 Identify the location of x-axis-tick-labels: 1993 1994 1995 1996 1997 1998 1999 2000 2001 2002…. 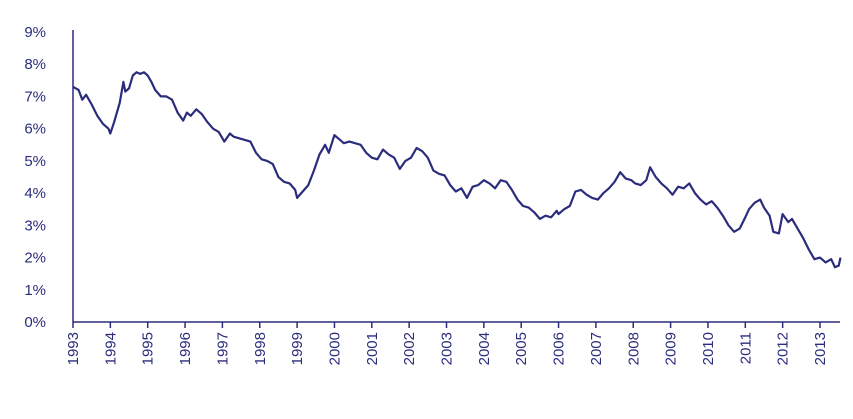
(447, 348).